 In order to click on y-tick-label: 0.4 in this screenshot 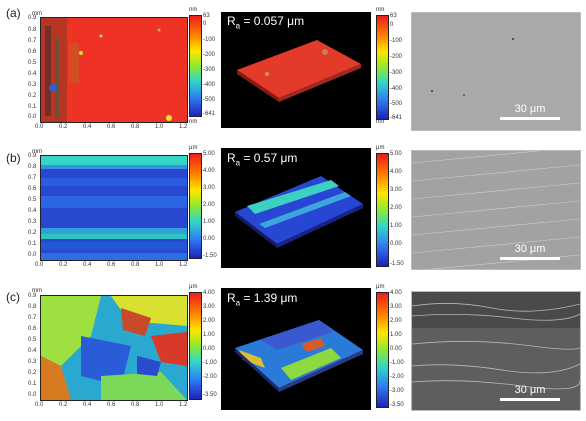, I will do `click(32, 74)`.